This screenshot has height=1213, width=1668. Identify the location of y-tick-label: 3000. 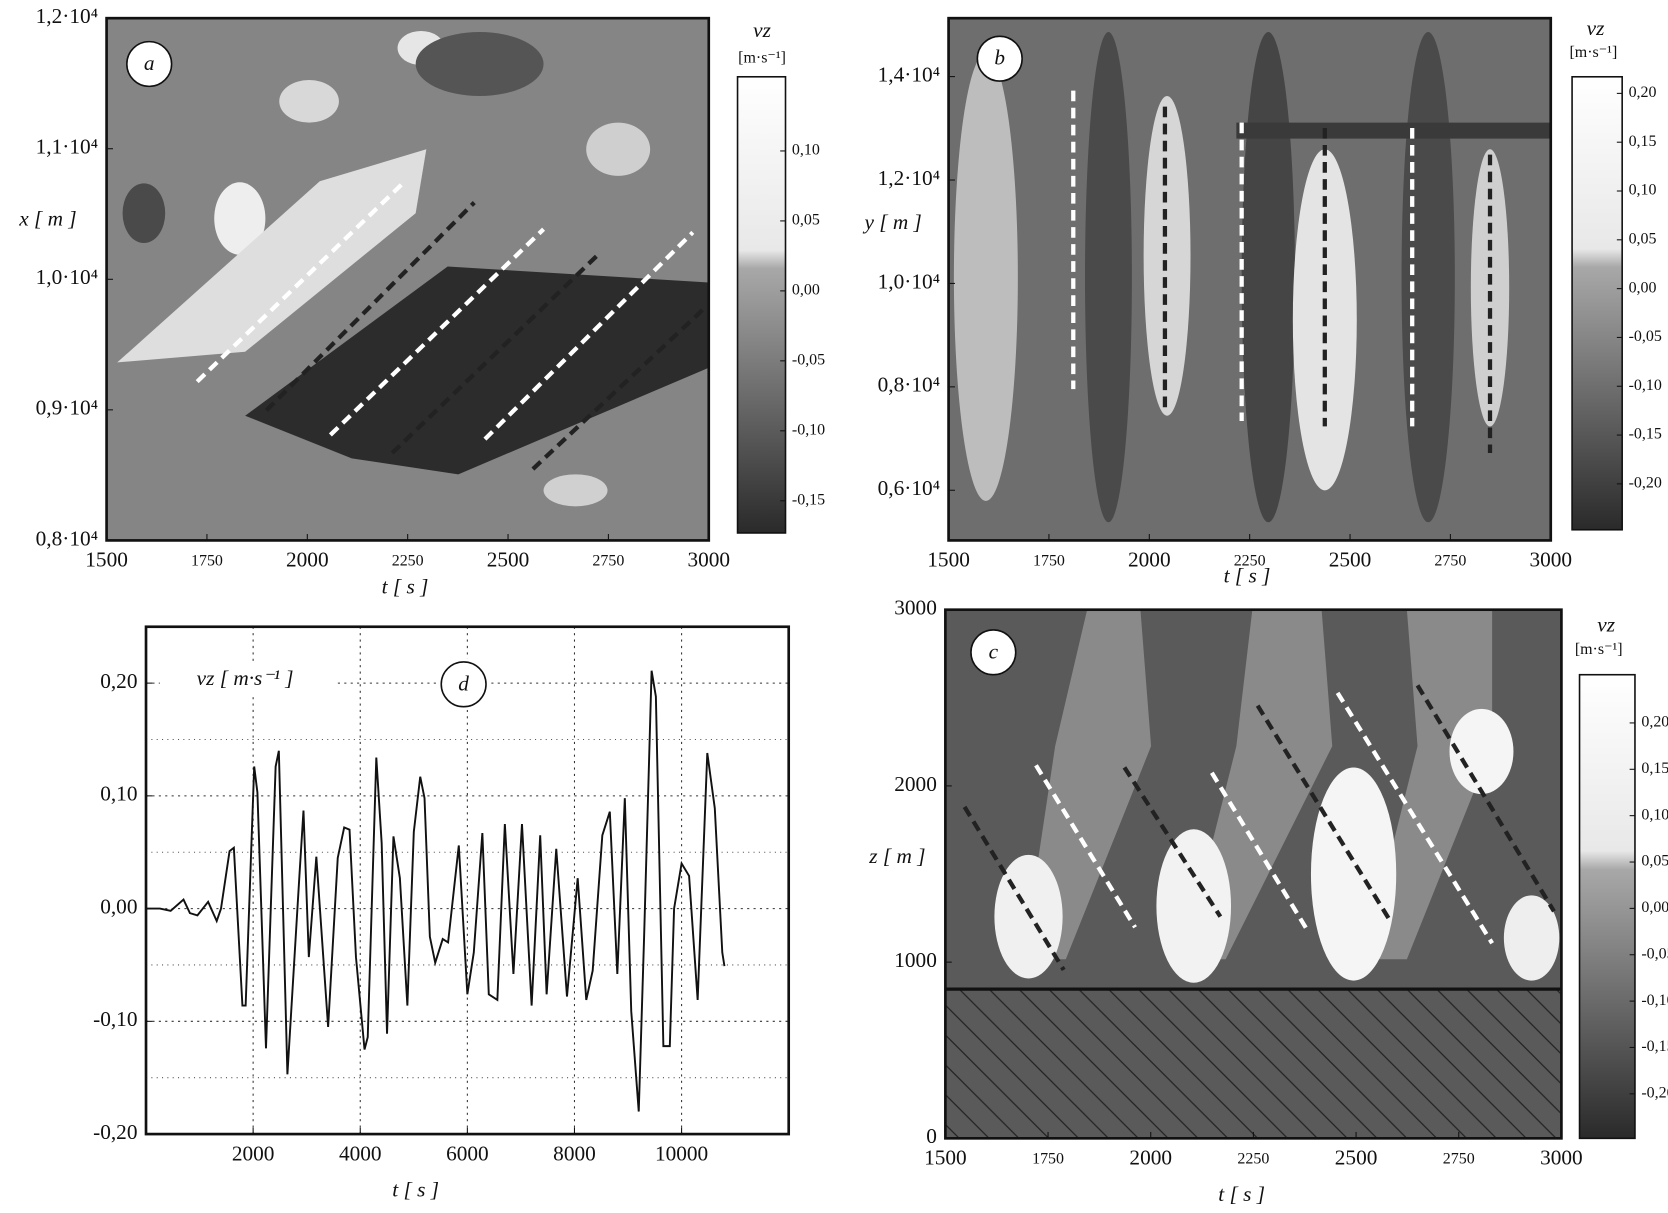
(915, 608).